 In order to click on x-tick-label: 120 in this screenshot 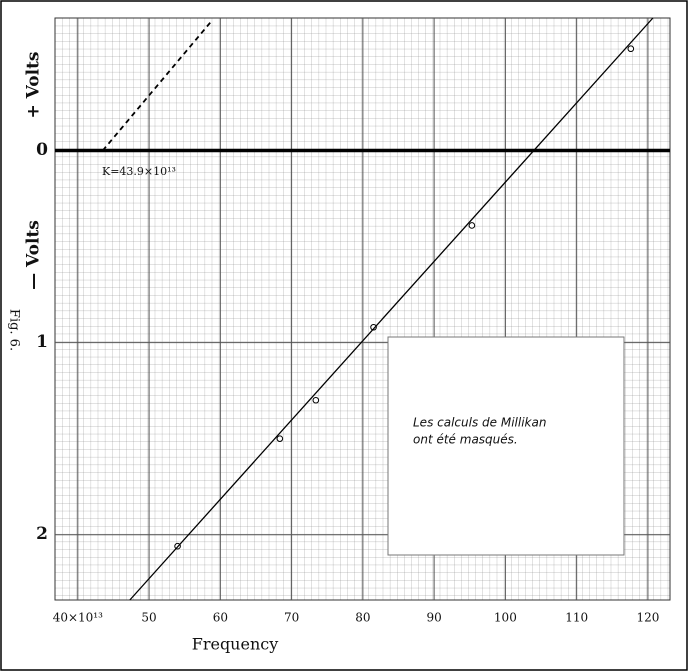, I will do `click(647, 618)`.